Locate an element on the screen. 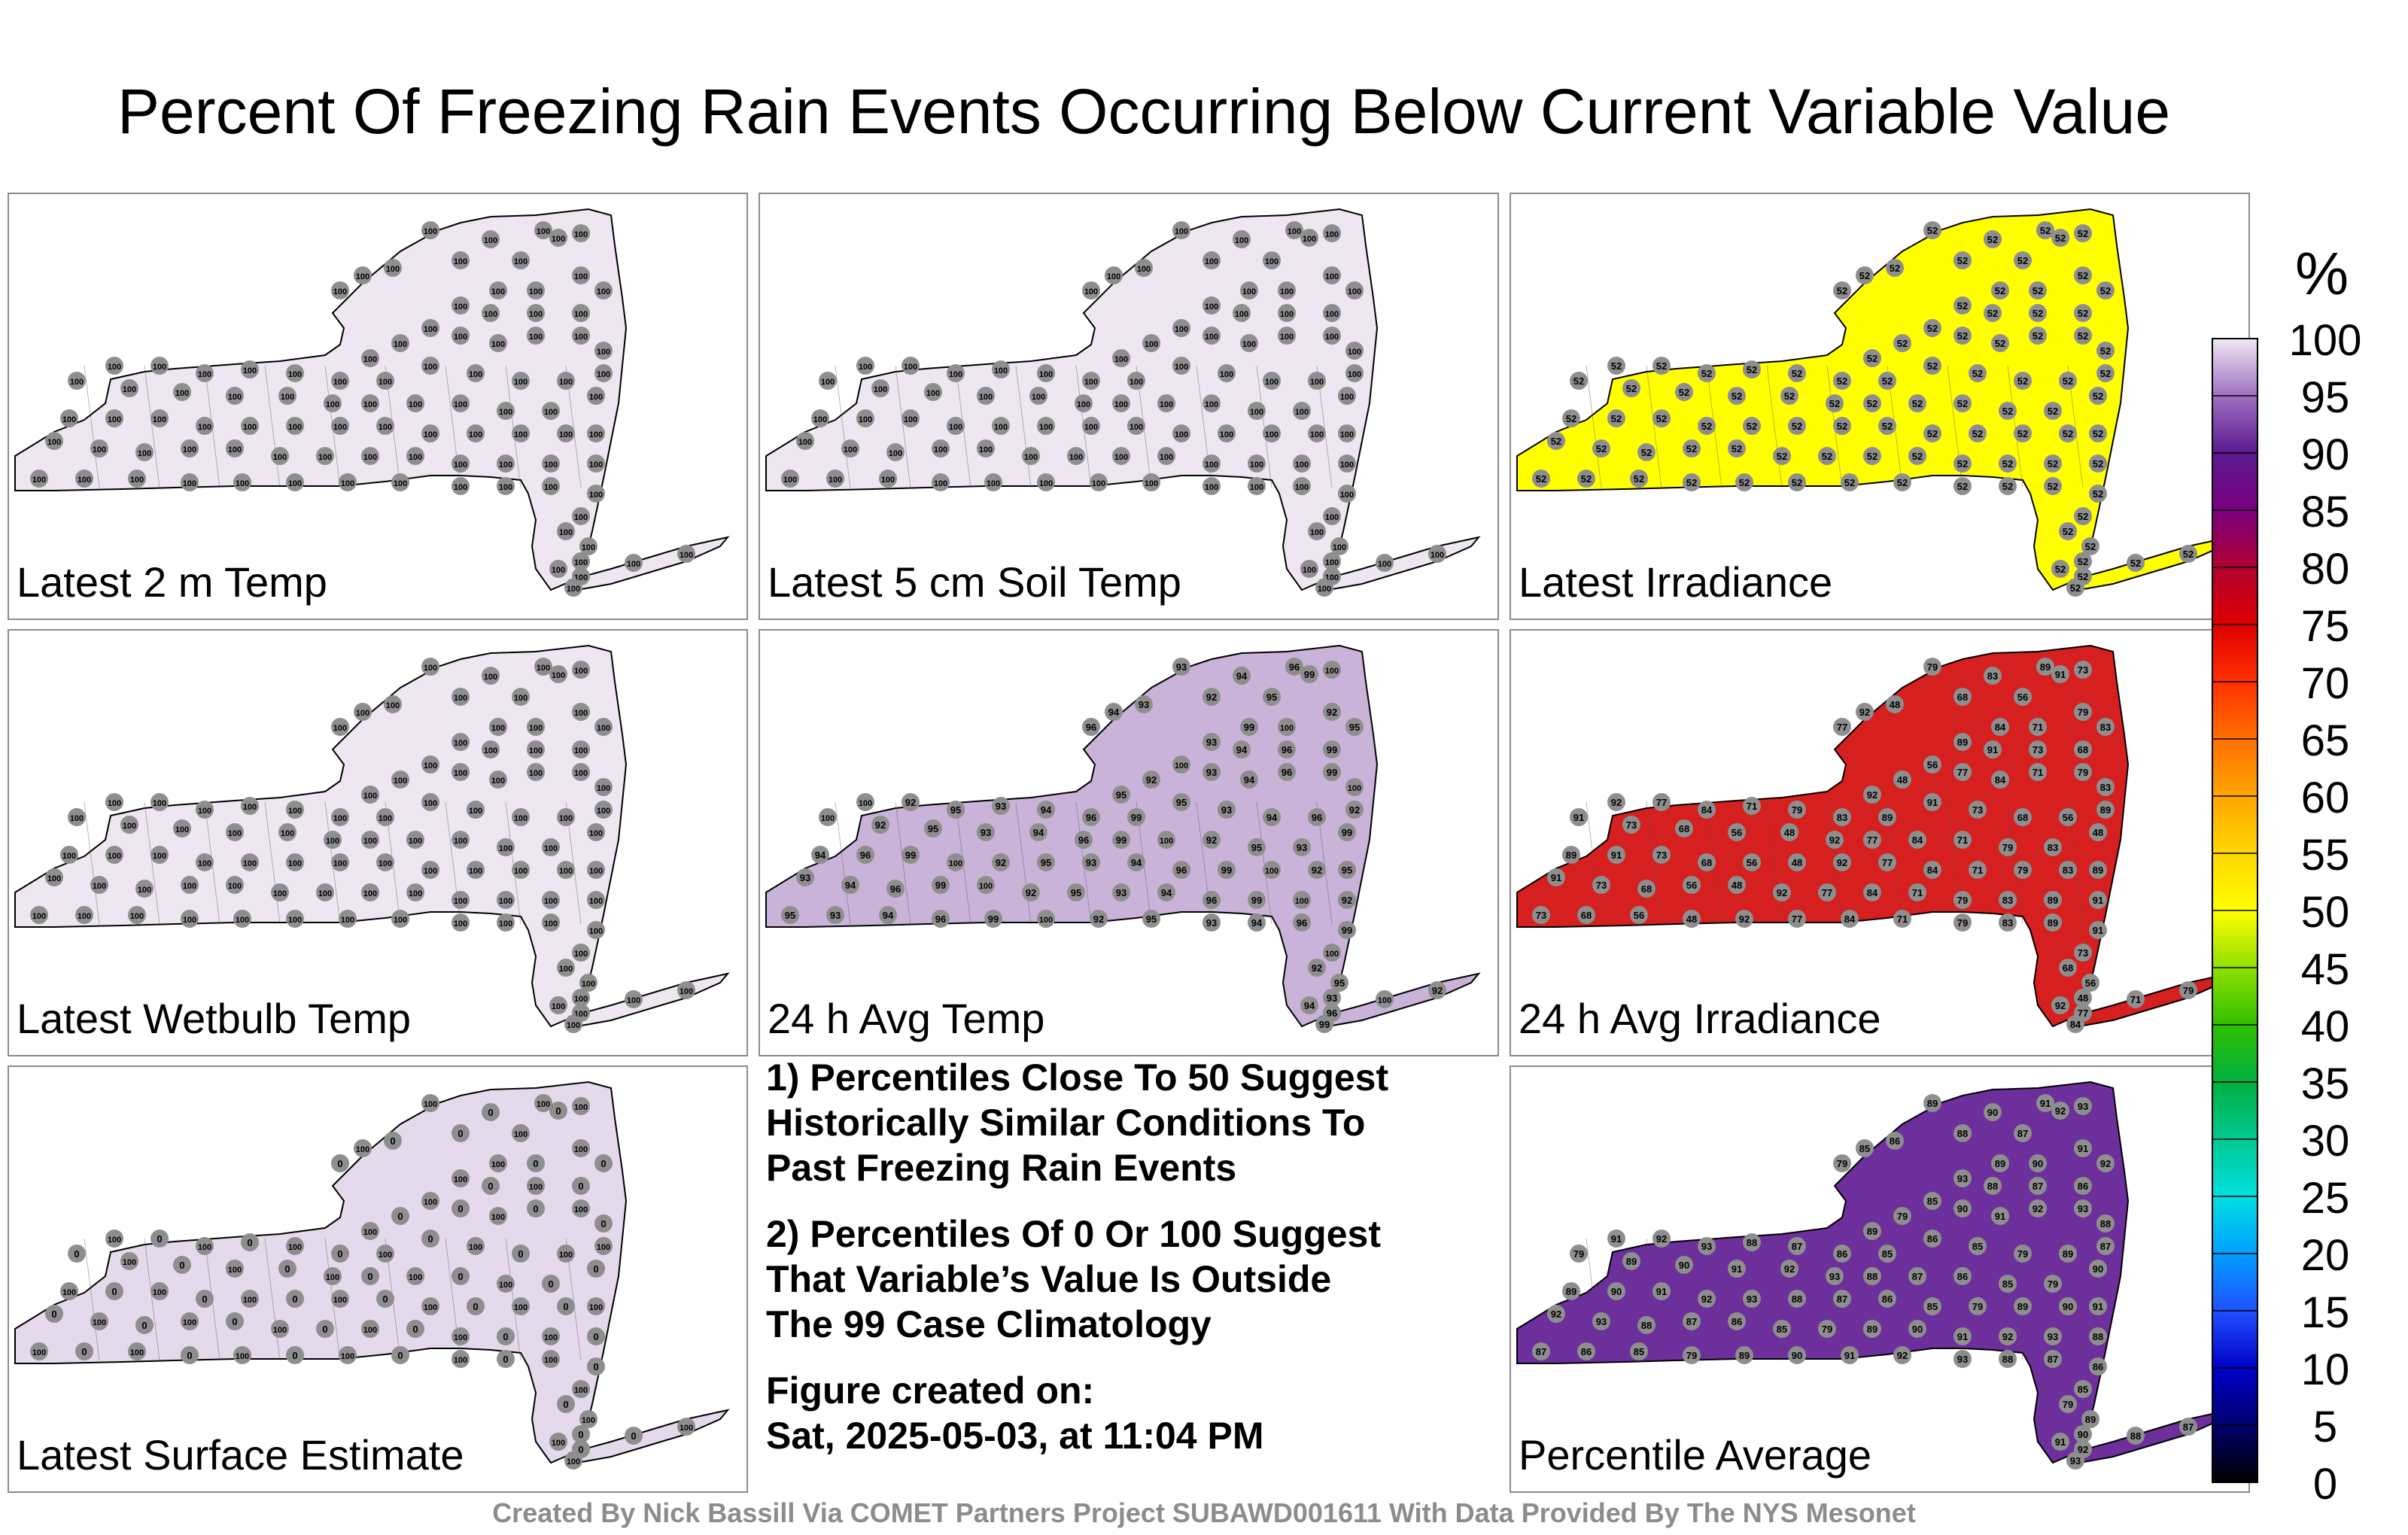  panel-label: 24 h Avg Temp is located at coordinates (906, 1018).